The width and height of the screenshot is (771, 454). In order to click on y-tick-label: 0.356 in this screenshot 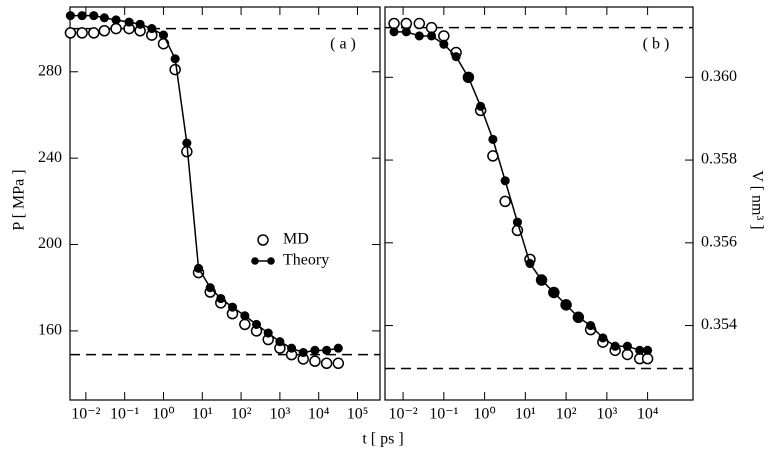, I will do `click(719, 241)`.